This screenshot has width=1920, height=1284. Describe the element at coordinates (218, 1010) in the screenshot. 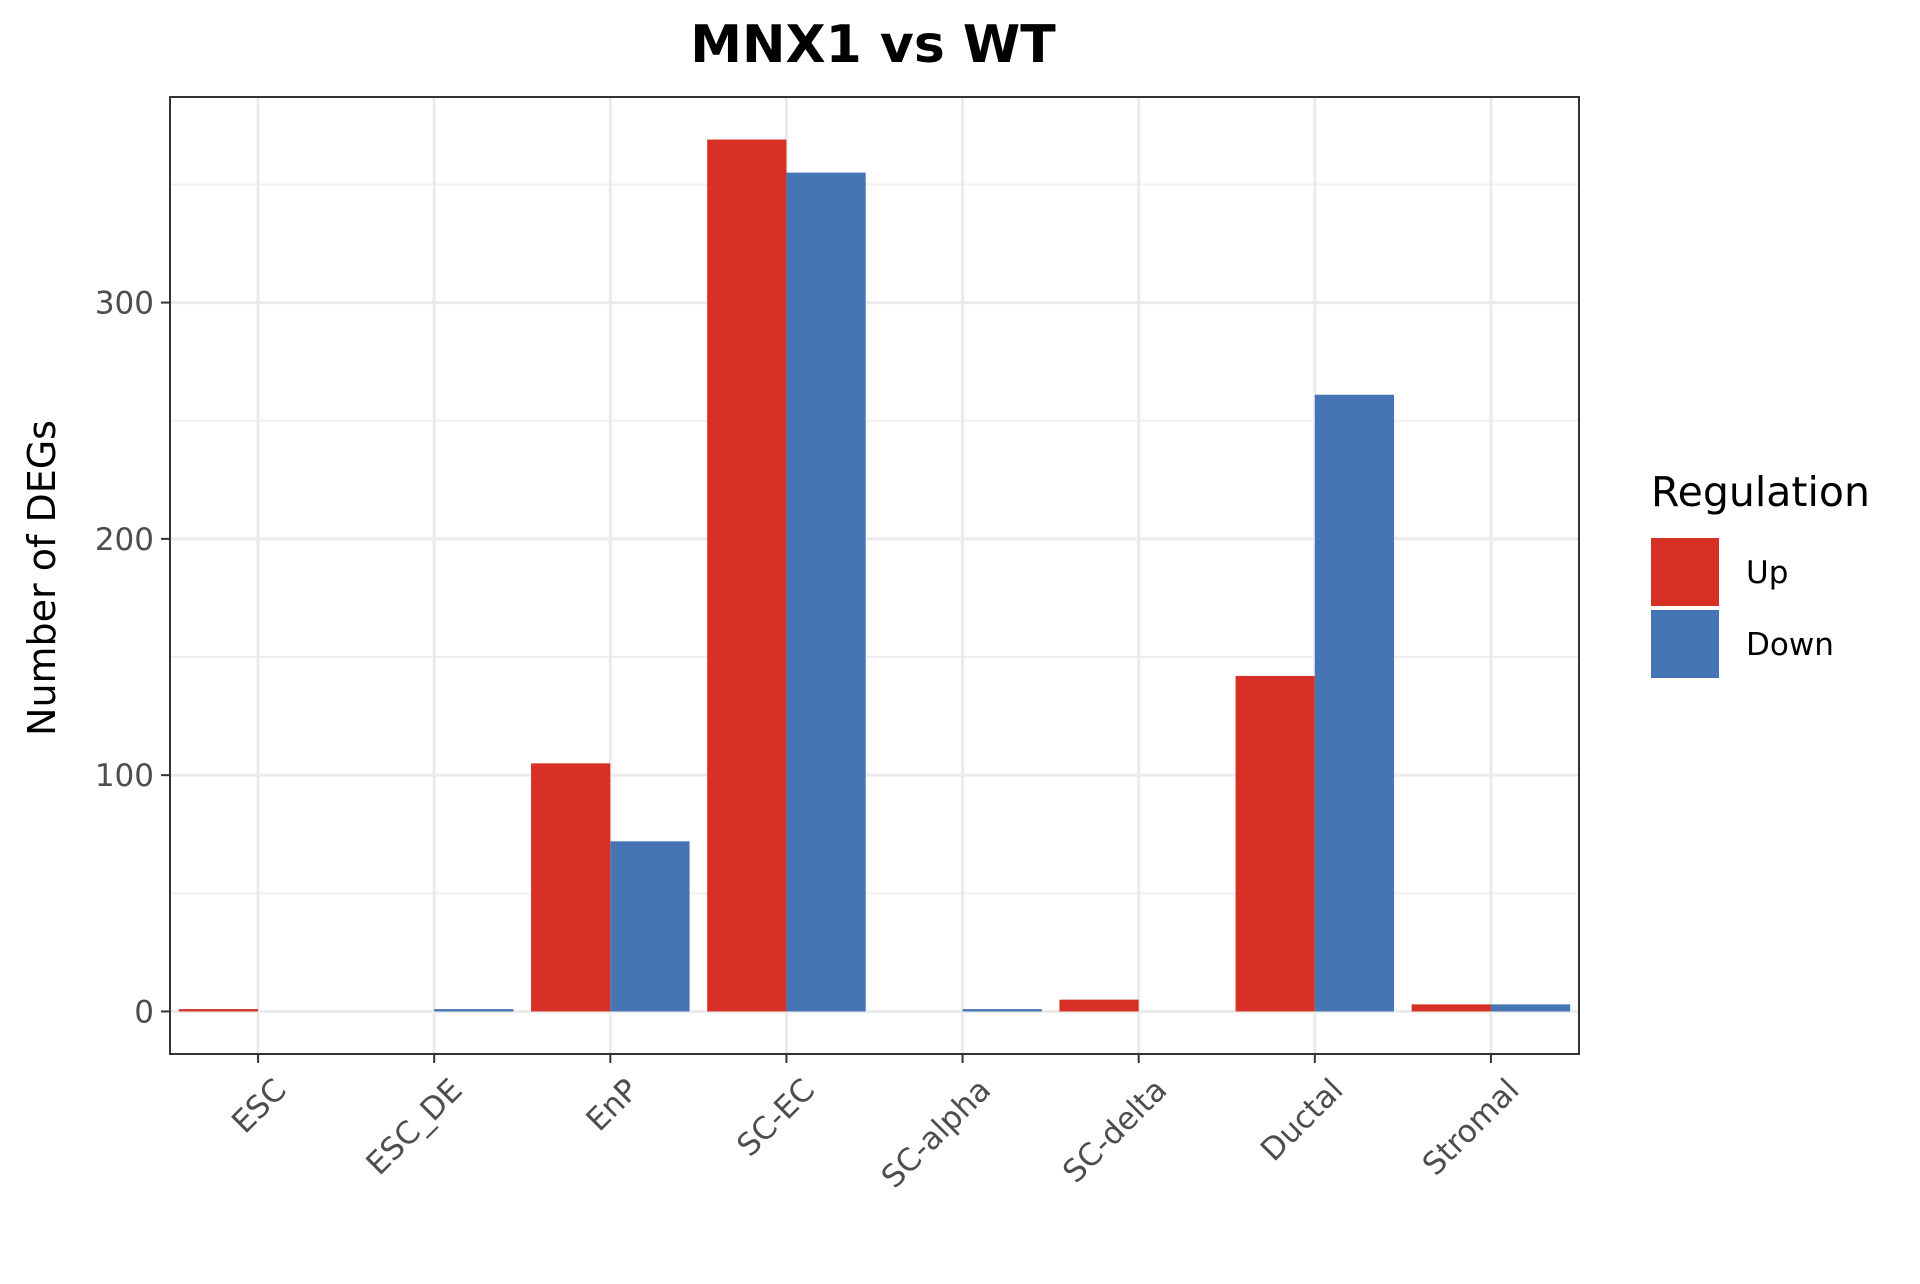

I see `bar-up-esc` at that location.